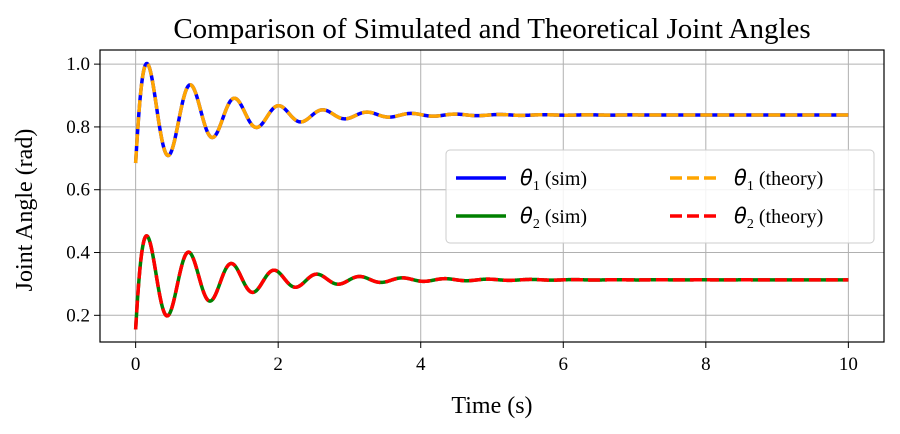  Describe the element at coordinates (278, 364) in the screenshot. I see `x-tick-label: 2` at that location.